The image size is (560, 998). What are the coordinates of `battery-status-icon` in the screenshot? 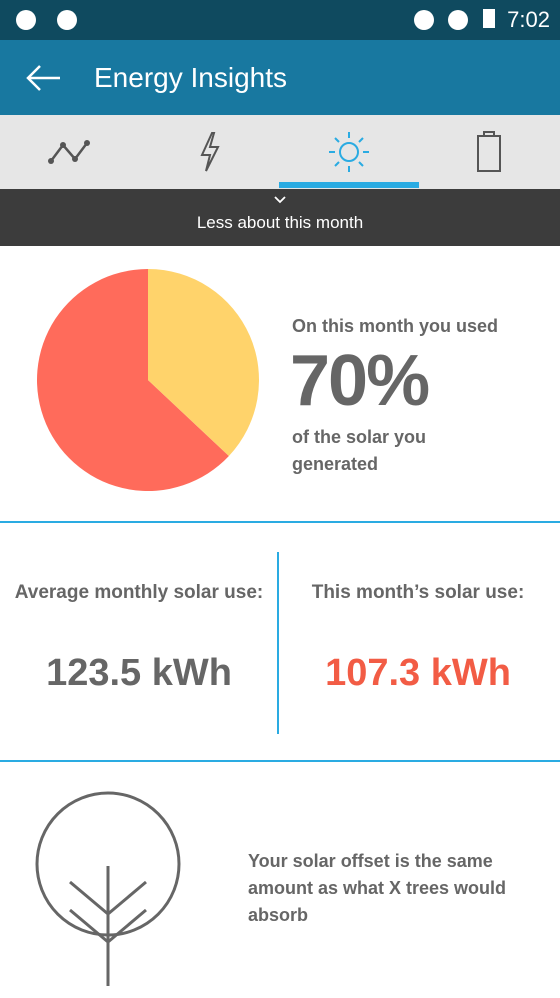 It's located at (489, 18).